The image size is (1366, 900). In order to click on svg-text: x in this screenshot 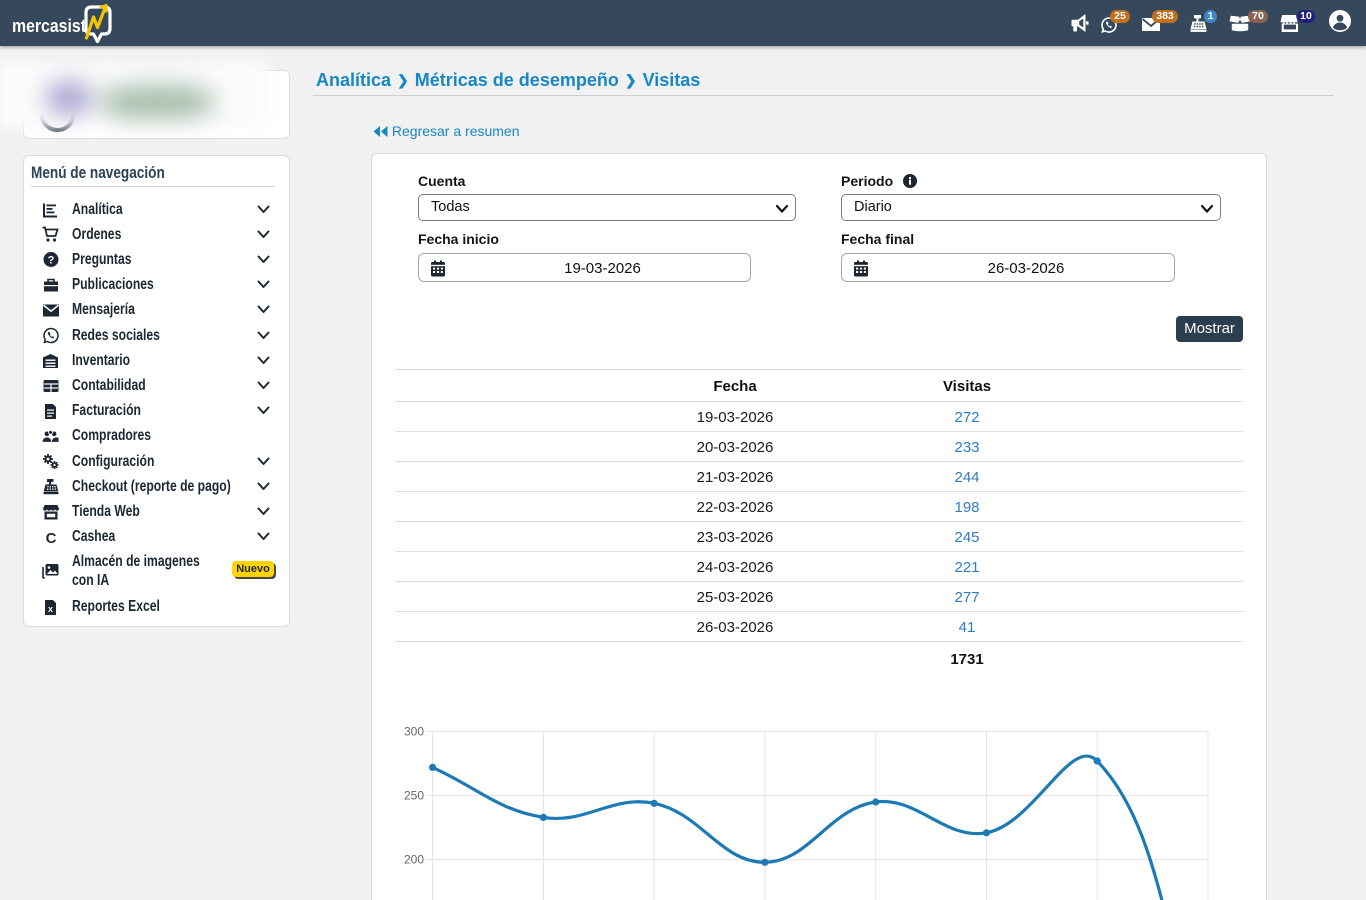, I will do `click(50, 609)`.